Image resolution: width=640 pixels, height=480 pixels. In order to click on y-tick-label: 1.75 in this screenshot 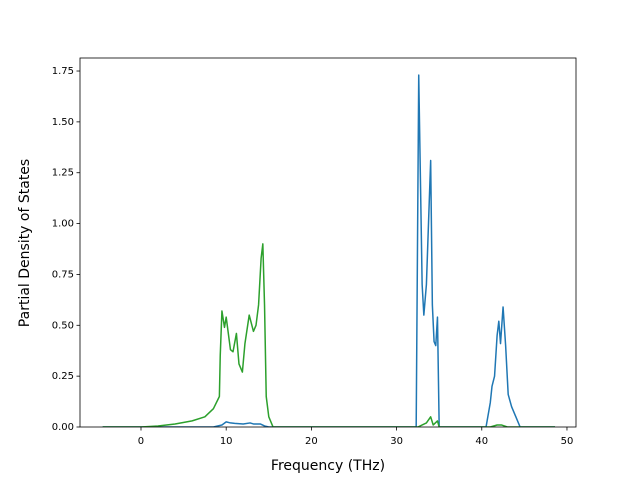, I will do `click(63, 71)`.